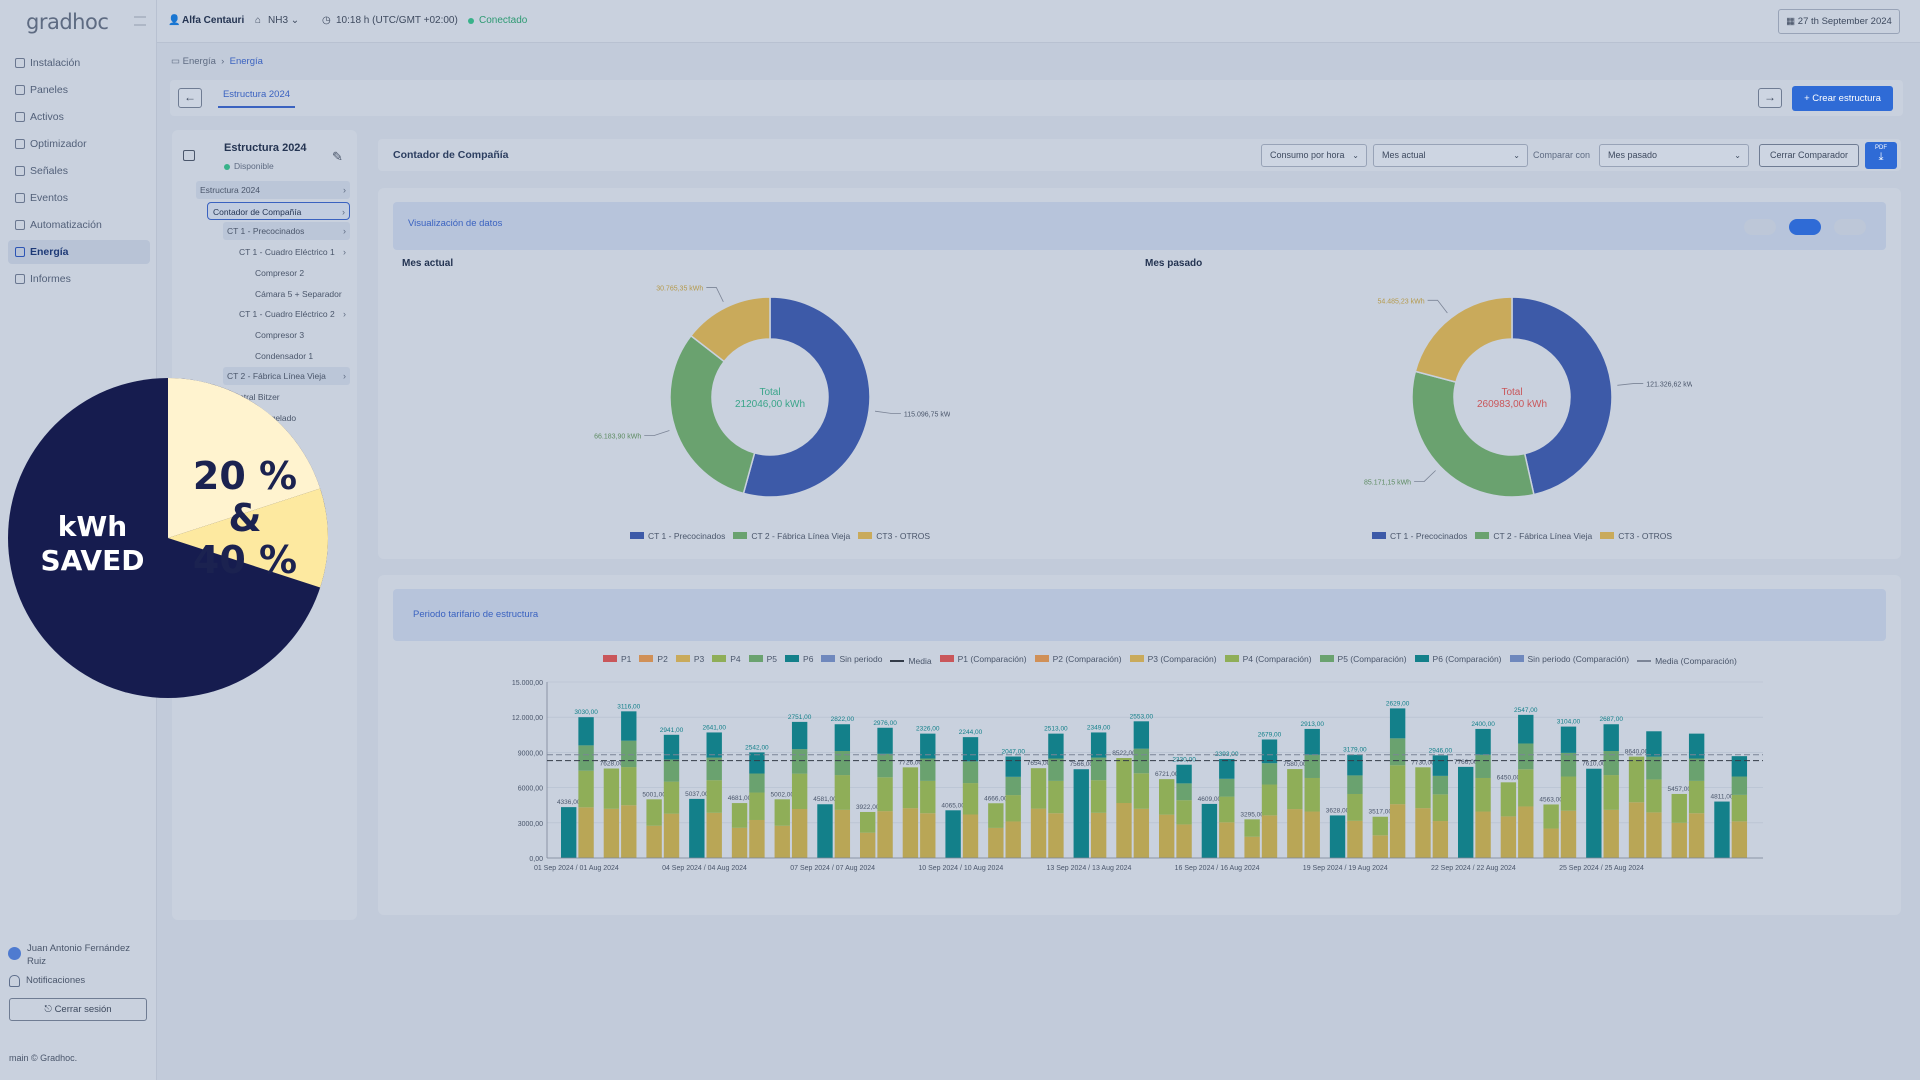  I want to click on tariff-legend-item: P6 (Comparación), so click(1458, 659).